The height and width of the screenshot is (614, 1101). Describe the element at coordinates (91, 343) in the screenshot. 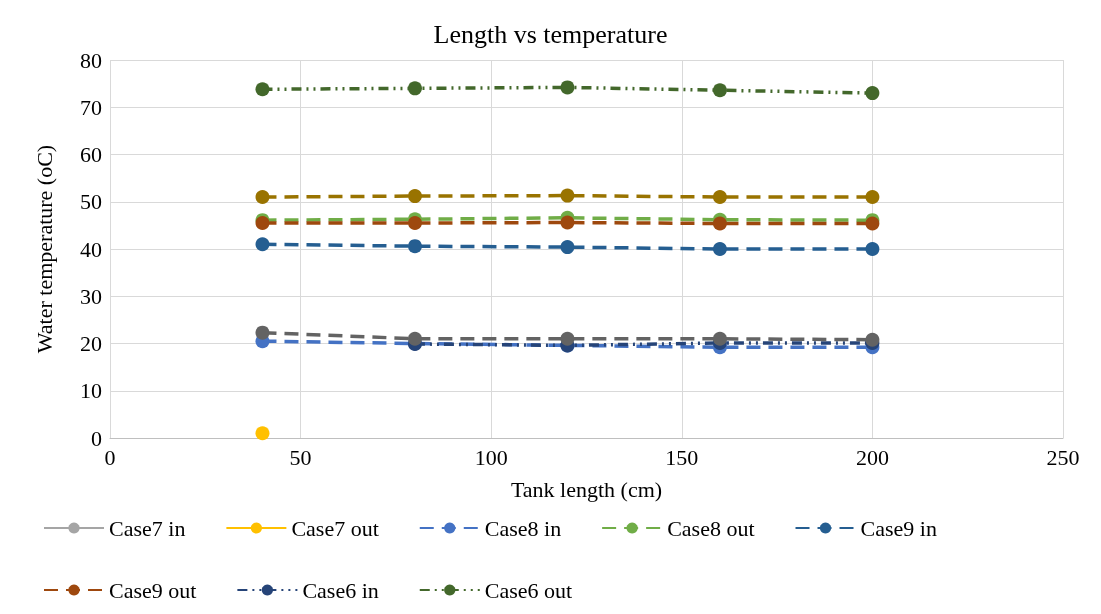

I see `y-tick-label: 20` at that location.